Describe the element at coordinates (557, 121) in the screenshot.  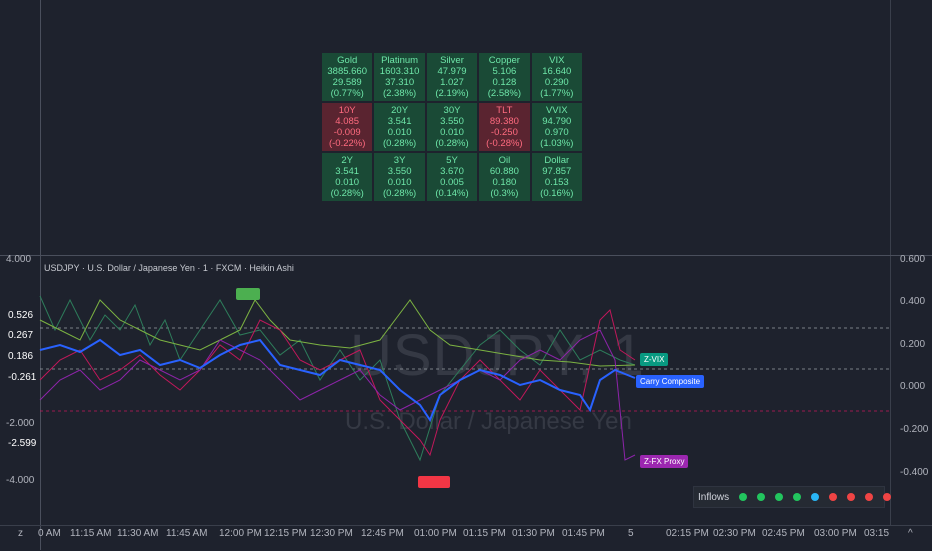
I see `market-price: 94.790` at that location.